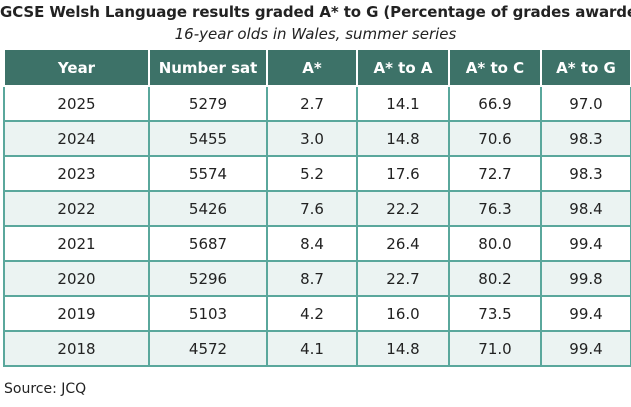 Image resolution: width=631 pixels, height=407 pixels. I want to click on cell-a-star: 7.6, so click(312, 208).